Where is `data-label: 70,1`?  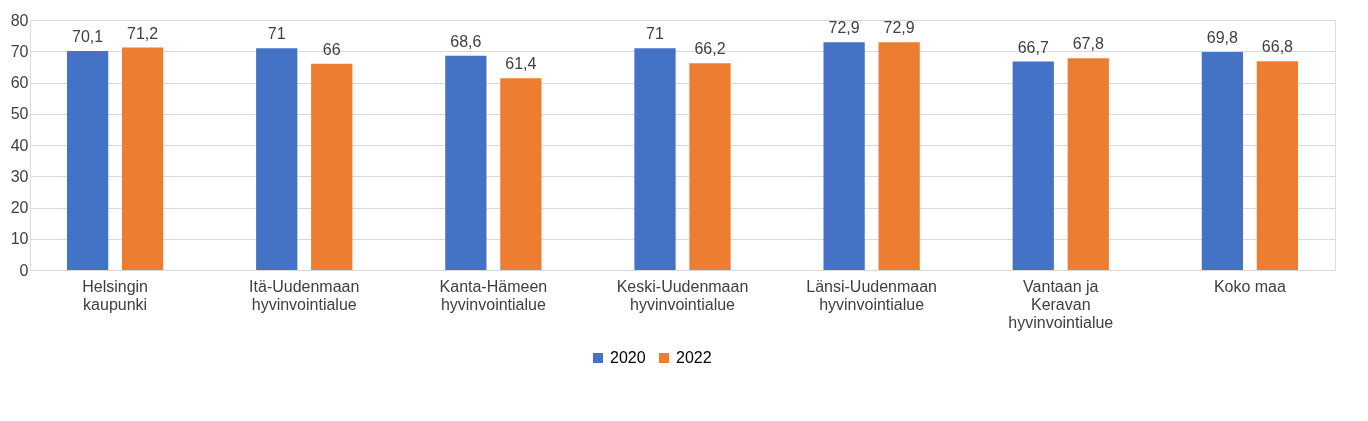
data-label: 70,1 is located at coordinates (88, 36).